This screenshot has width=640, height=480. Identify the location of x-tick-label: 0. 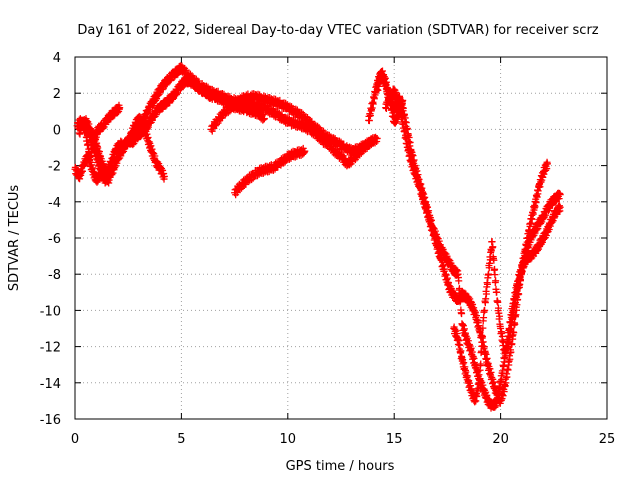
(75, 439).